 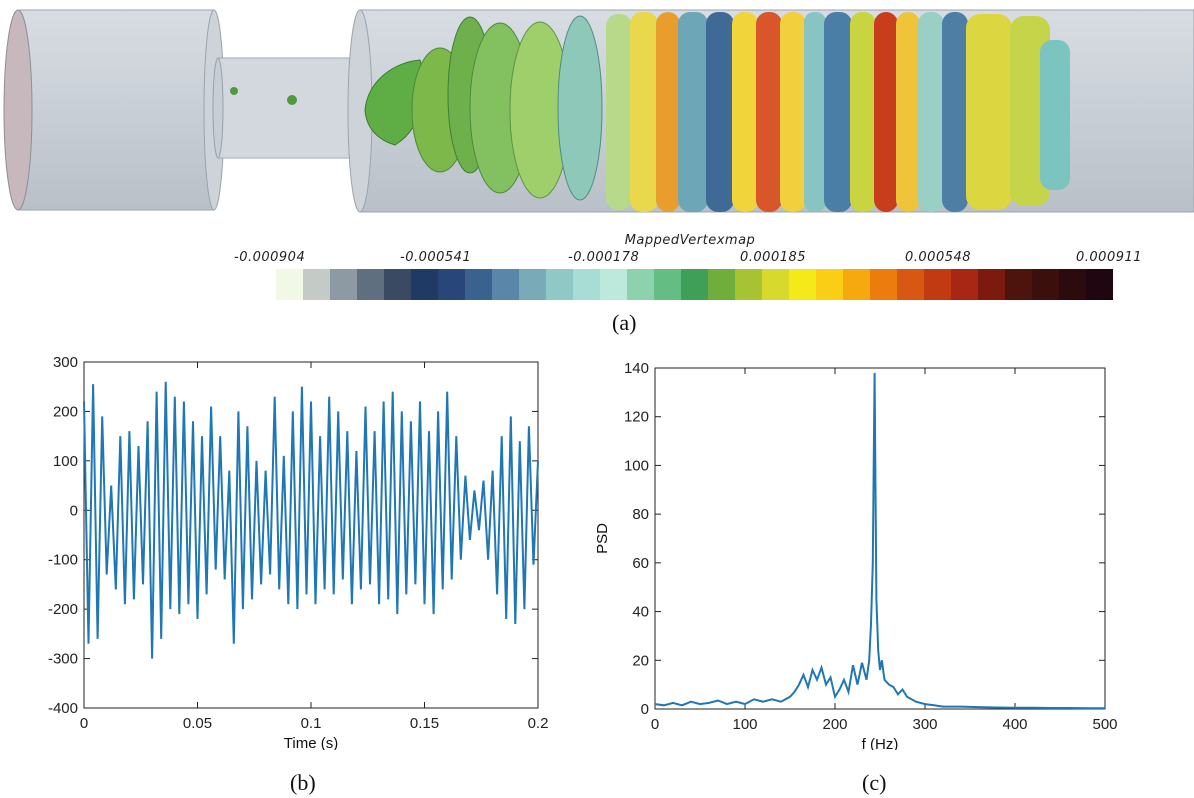 What do you see at coordinates (311, 742) in the screenshot?
I see `x-axis-label: Time (s)` at bounding box center [311, 742].